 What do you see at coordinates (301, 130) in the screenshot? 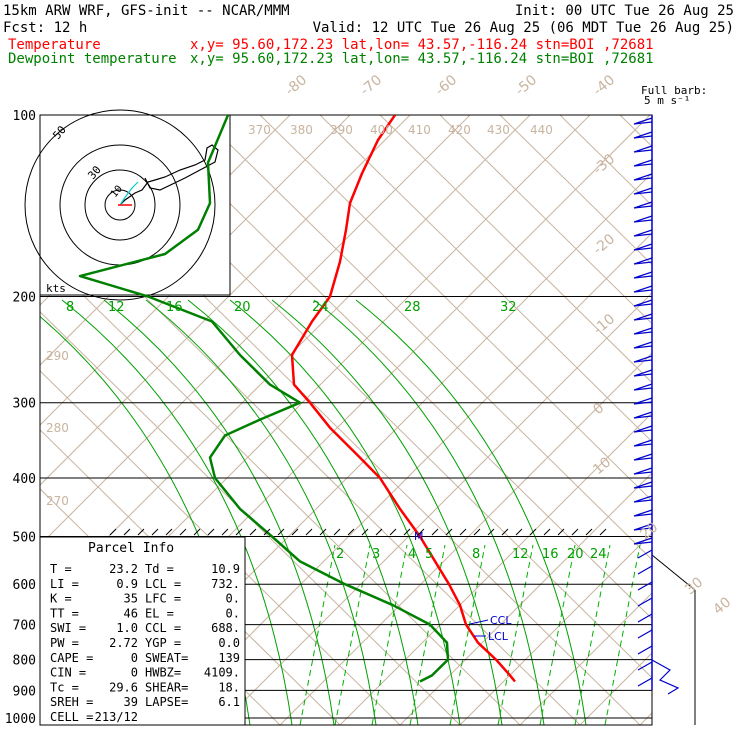
I see `theta-label: 380` at bounding box center [301, 130].